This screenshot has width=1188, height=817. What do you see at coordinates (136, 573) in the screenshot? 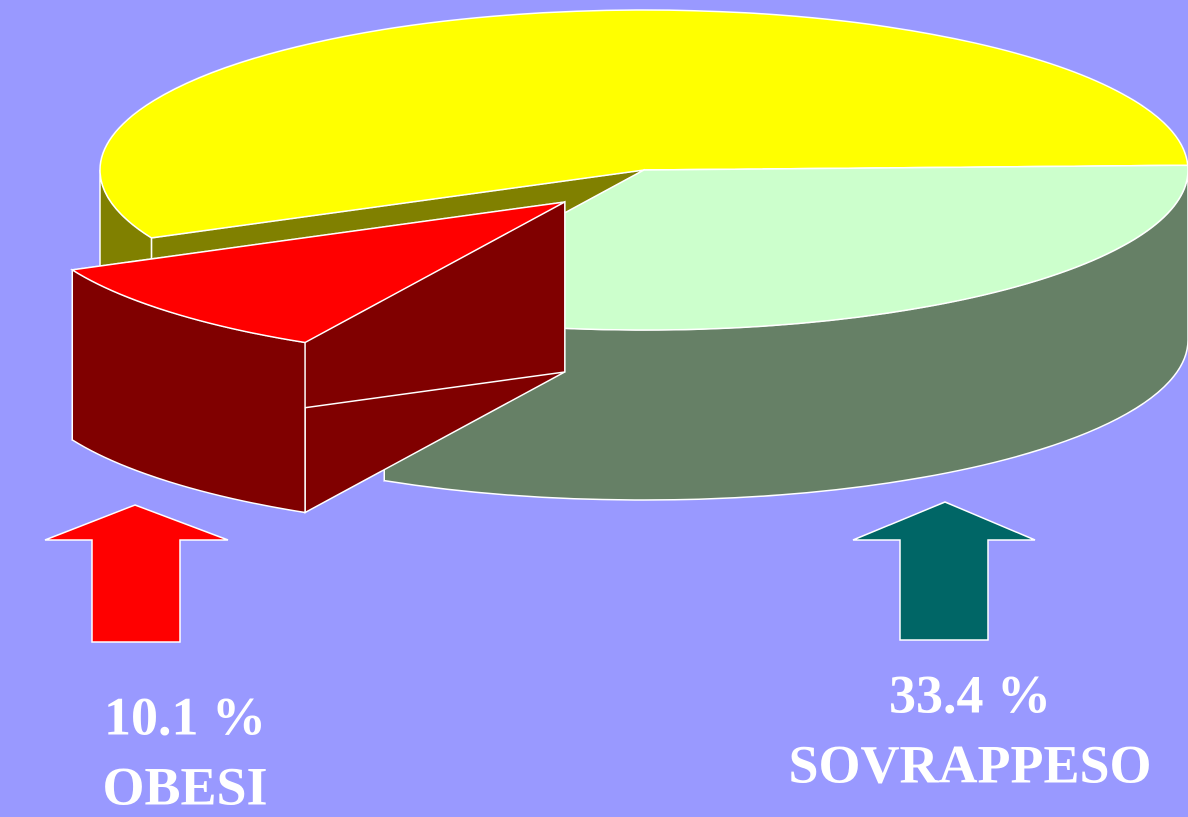
I see `arrow-obesi` at bounding box center [136, 573].